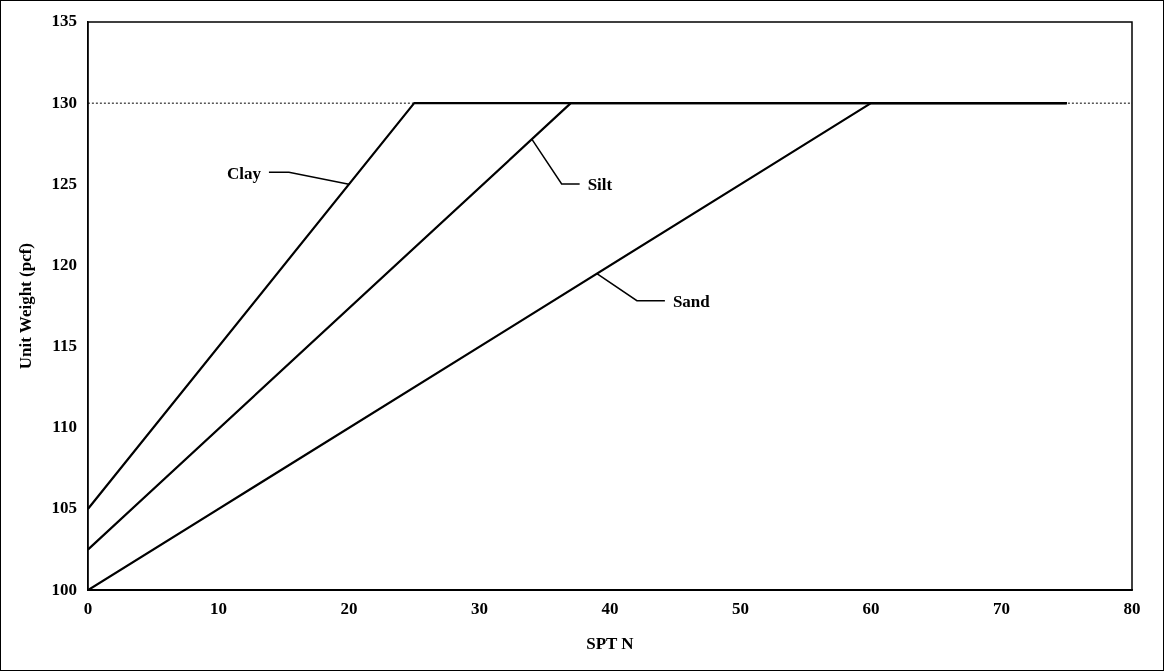 The height and width of the screenshot is (671, 1164). What do you see at coordinates (64, 183) in the screenshot?
I see `y-tick-label: 125` at bounding box center [64, 183].